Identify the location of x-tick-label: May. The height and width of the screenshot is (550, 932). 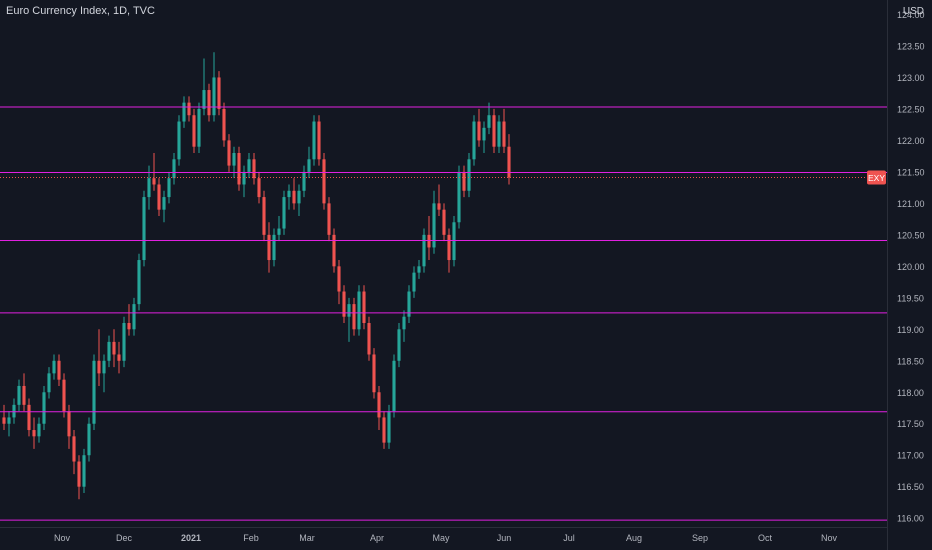
(441, 538).